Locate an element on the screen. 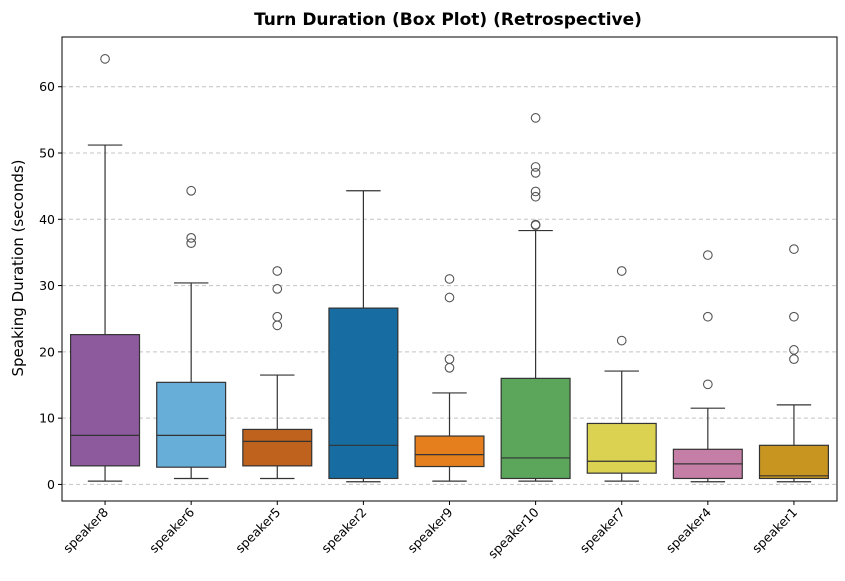 The image size is (845, 581). y-tick-label: 0 is located at coordinates (51, 484).